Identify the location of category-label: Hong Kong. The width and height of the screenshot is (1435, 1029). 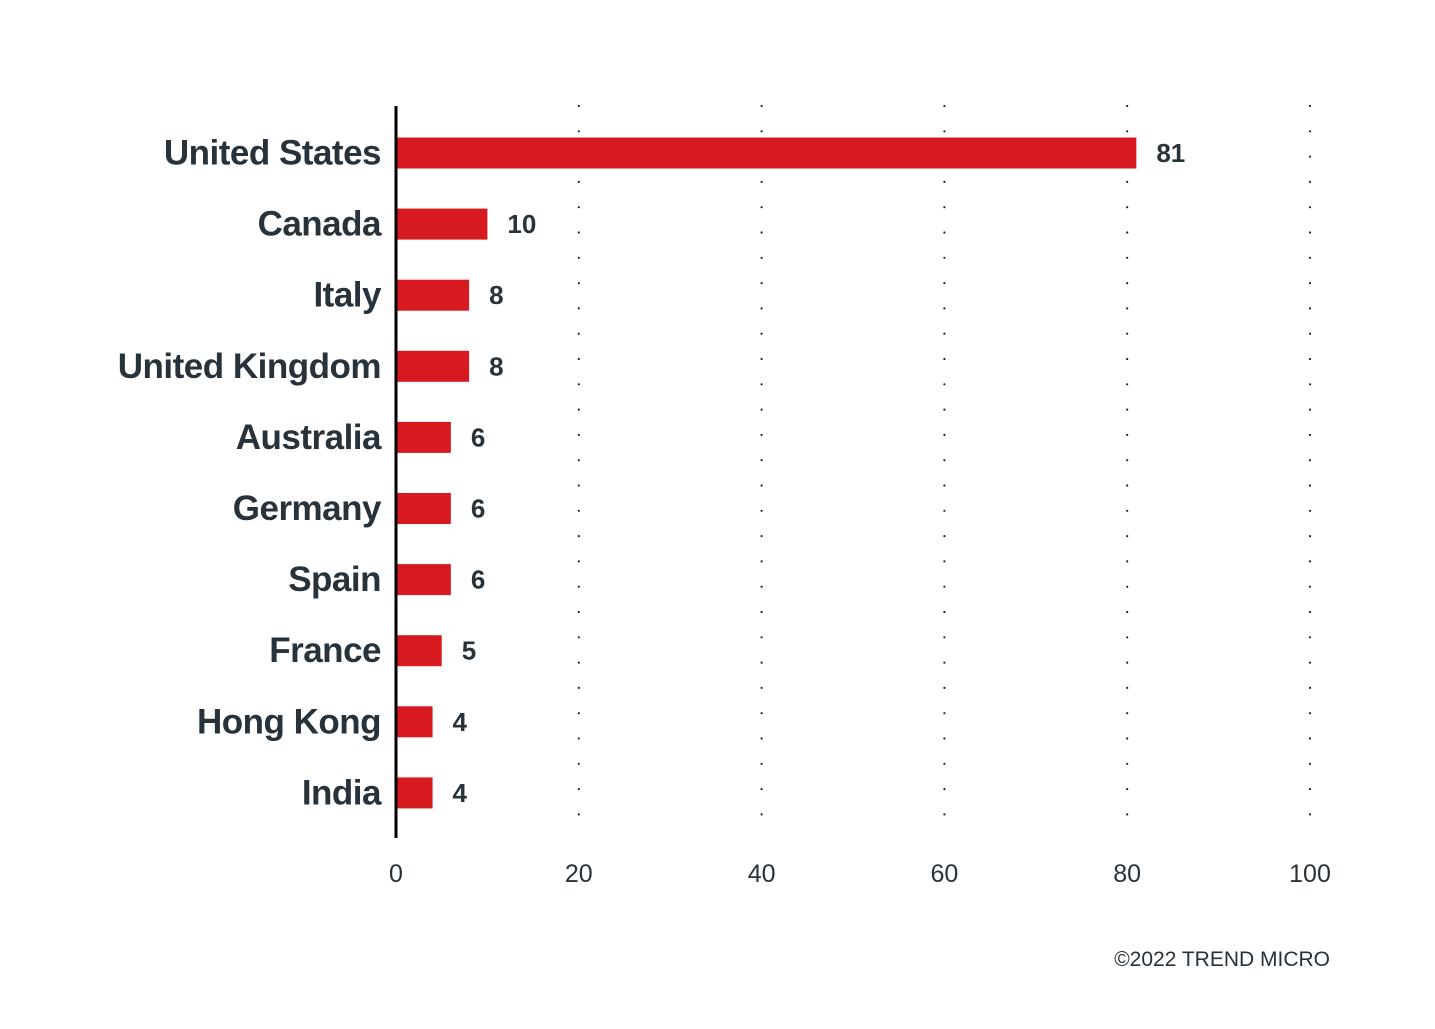
(289, 721).